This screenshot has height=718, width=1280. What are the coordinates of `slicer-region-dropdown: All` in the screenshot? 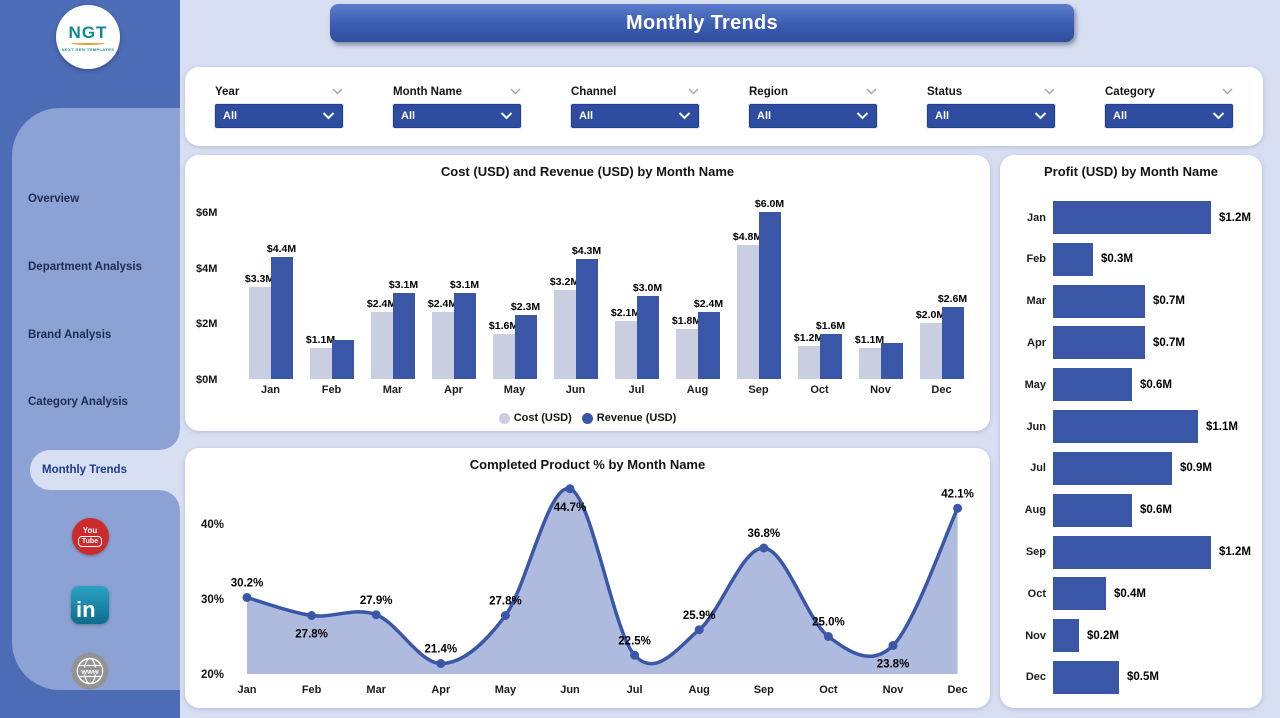 It's located at (813, 115).